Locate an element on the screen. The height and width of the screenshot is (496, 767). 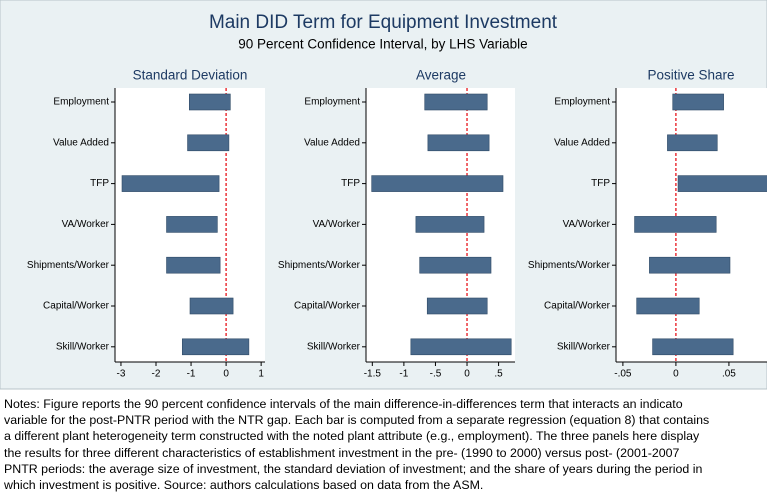
x-tick-label: -.05 is located at coordinates (623, 374).